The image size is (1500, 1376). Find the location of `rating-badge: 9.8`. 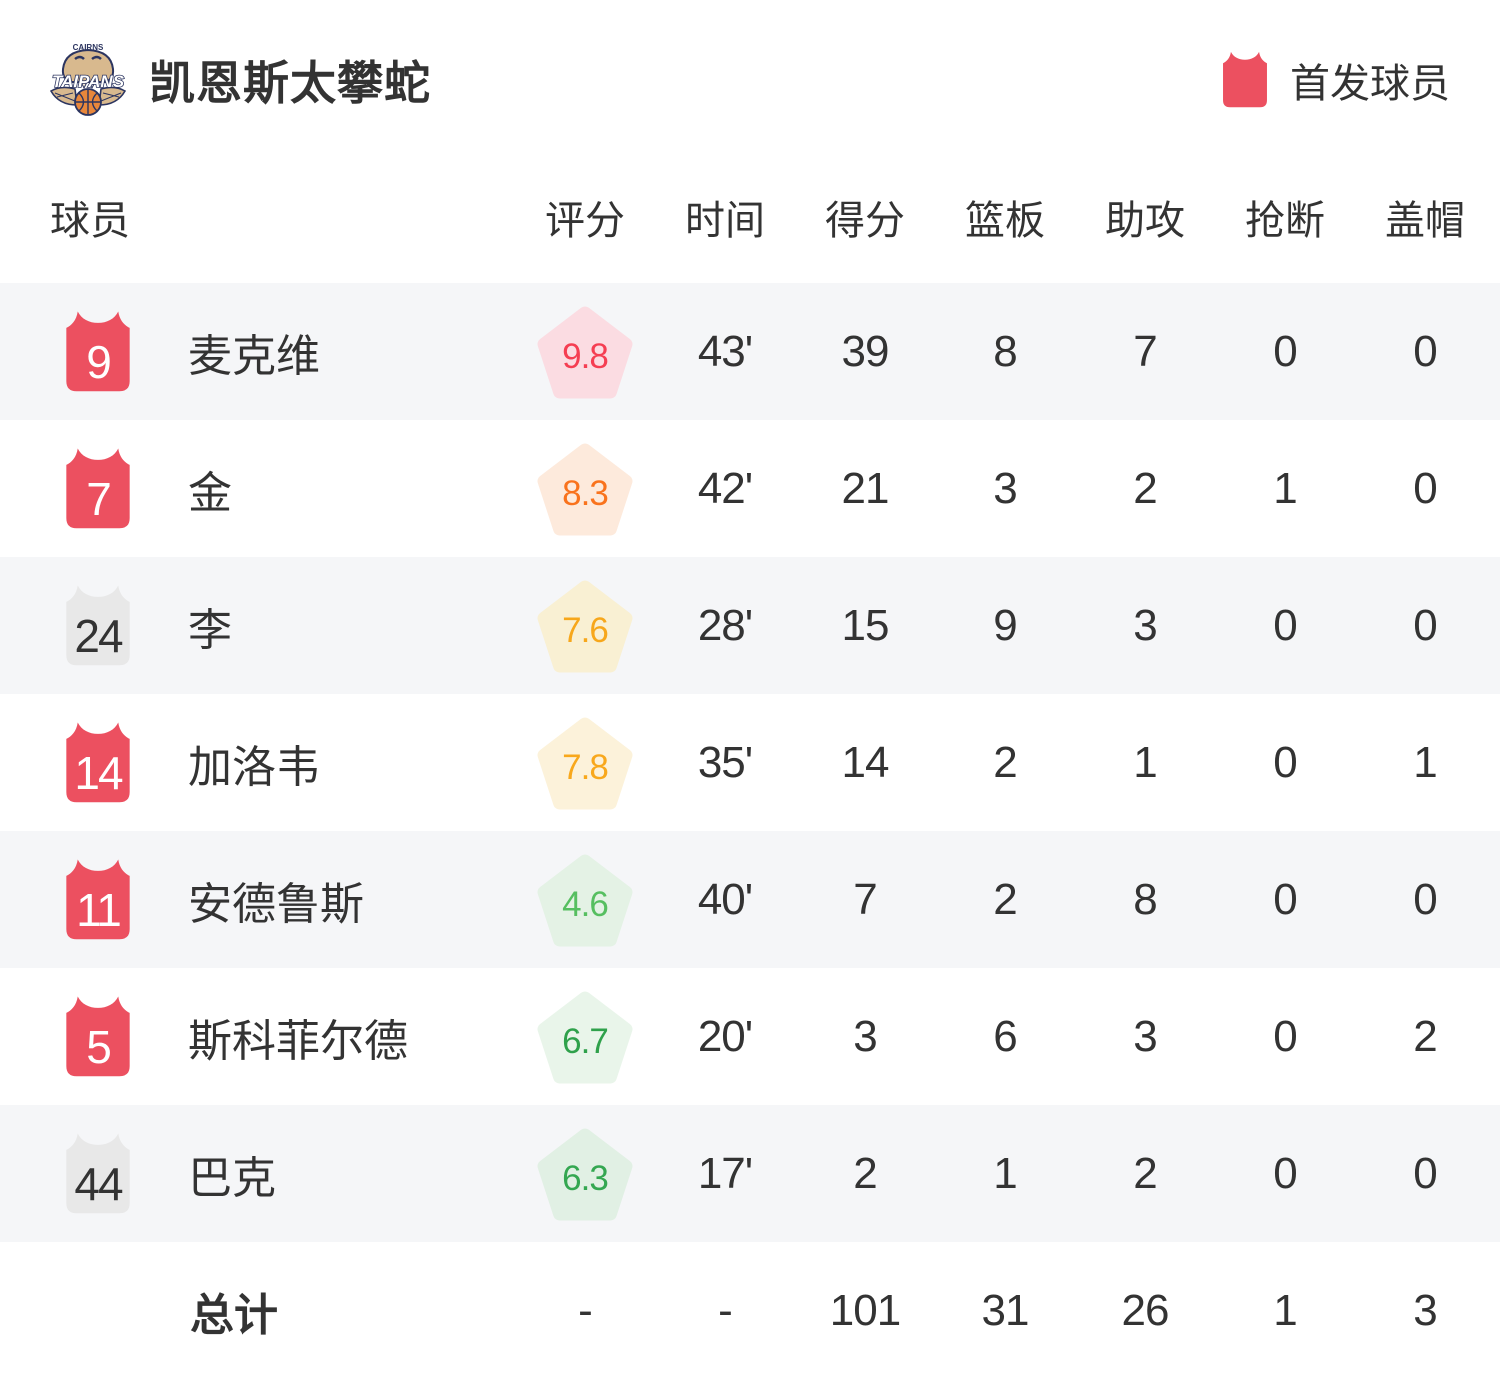

rating-badge: 9.8 is located at coordinates (585, 352).